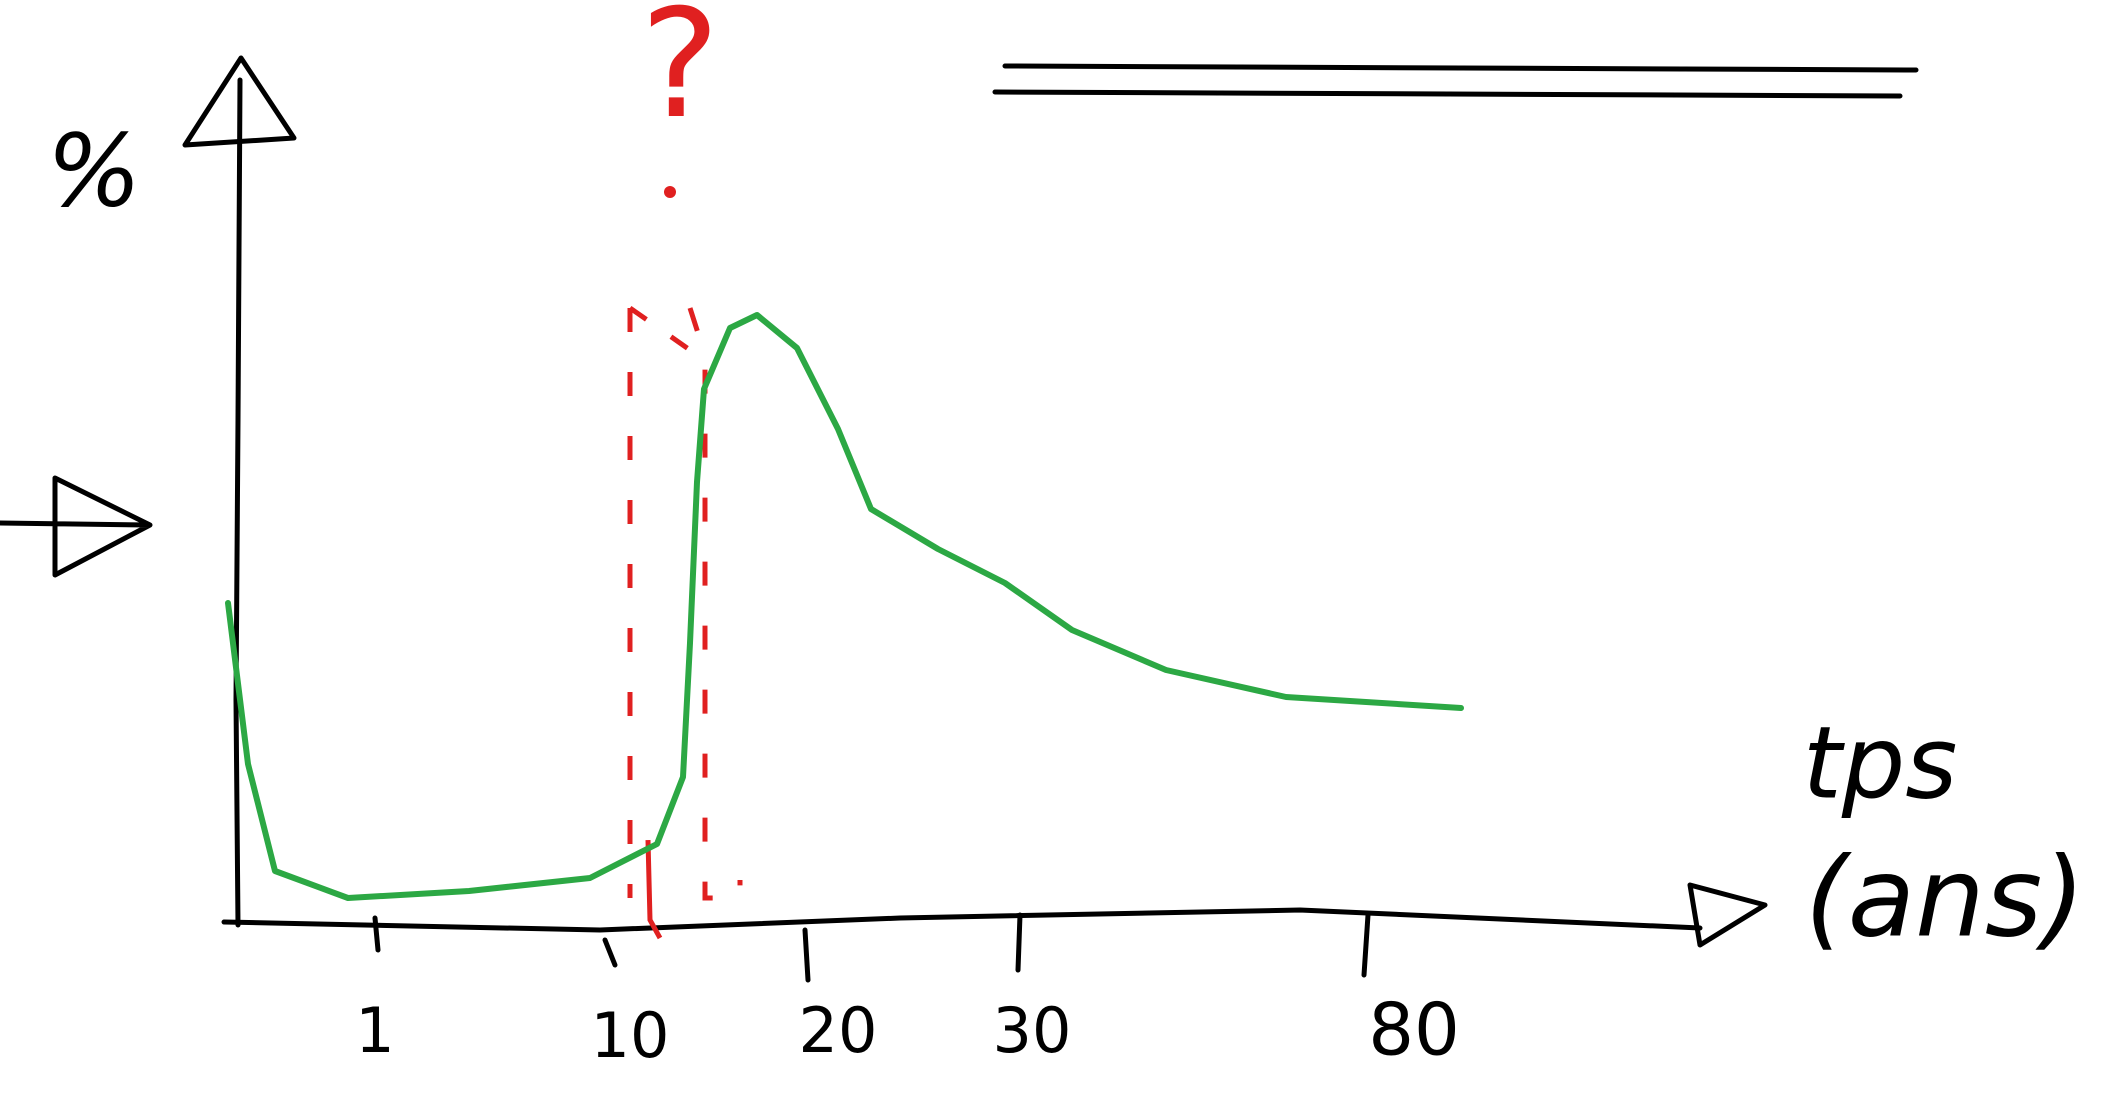  What do you see at coordinates (1727, 915) in the screenshot?
I see `x-axis-arrow` at bounding box center [1727, 915].